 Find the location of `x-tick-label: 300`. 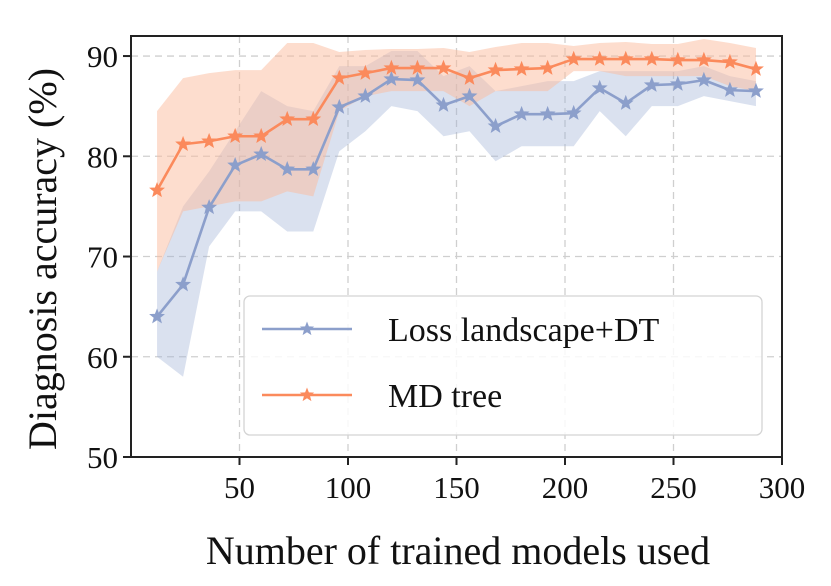

x-tick-label: 300 is located at coordinates (782, 487).